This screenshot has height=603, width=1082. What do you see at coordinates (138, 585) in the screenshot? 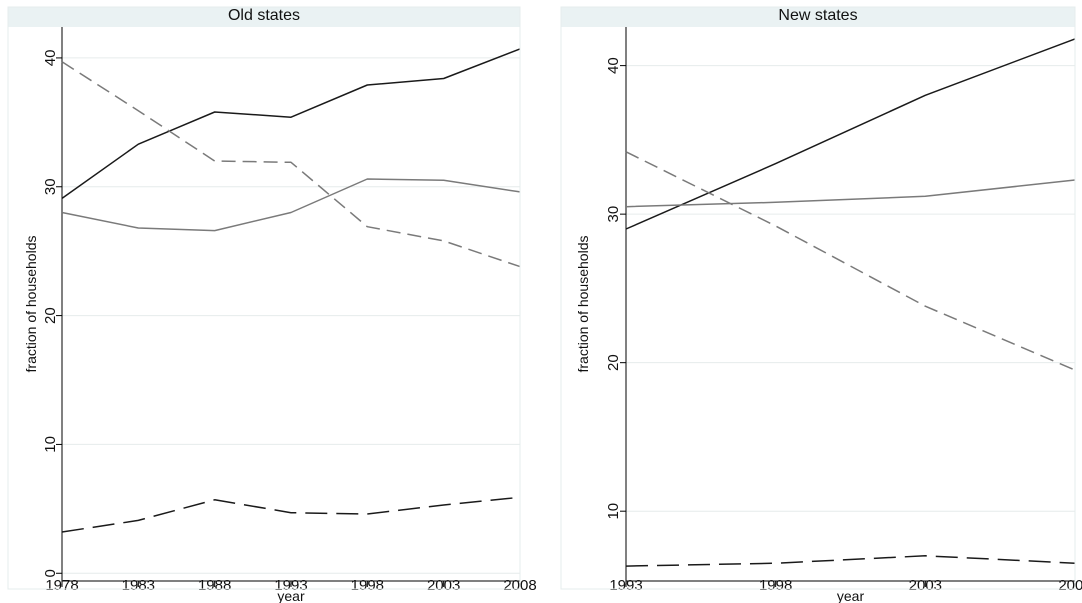
I see `x-tick-label: 1983` at bounding box center [138, 585].